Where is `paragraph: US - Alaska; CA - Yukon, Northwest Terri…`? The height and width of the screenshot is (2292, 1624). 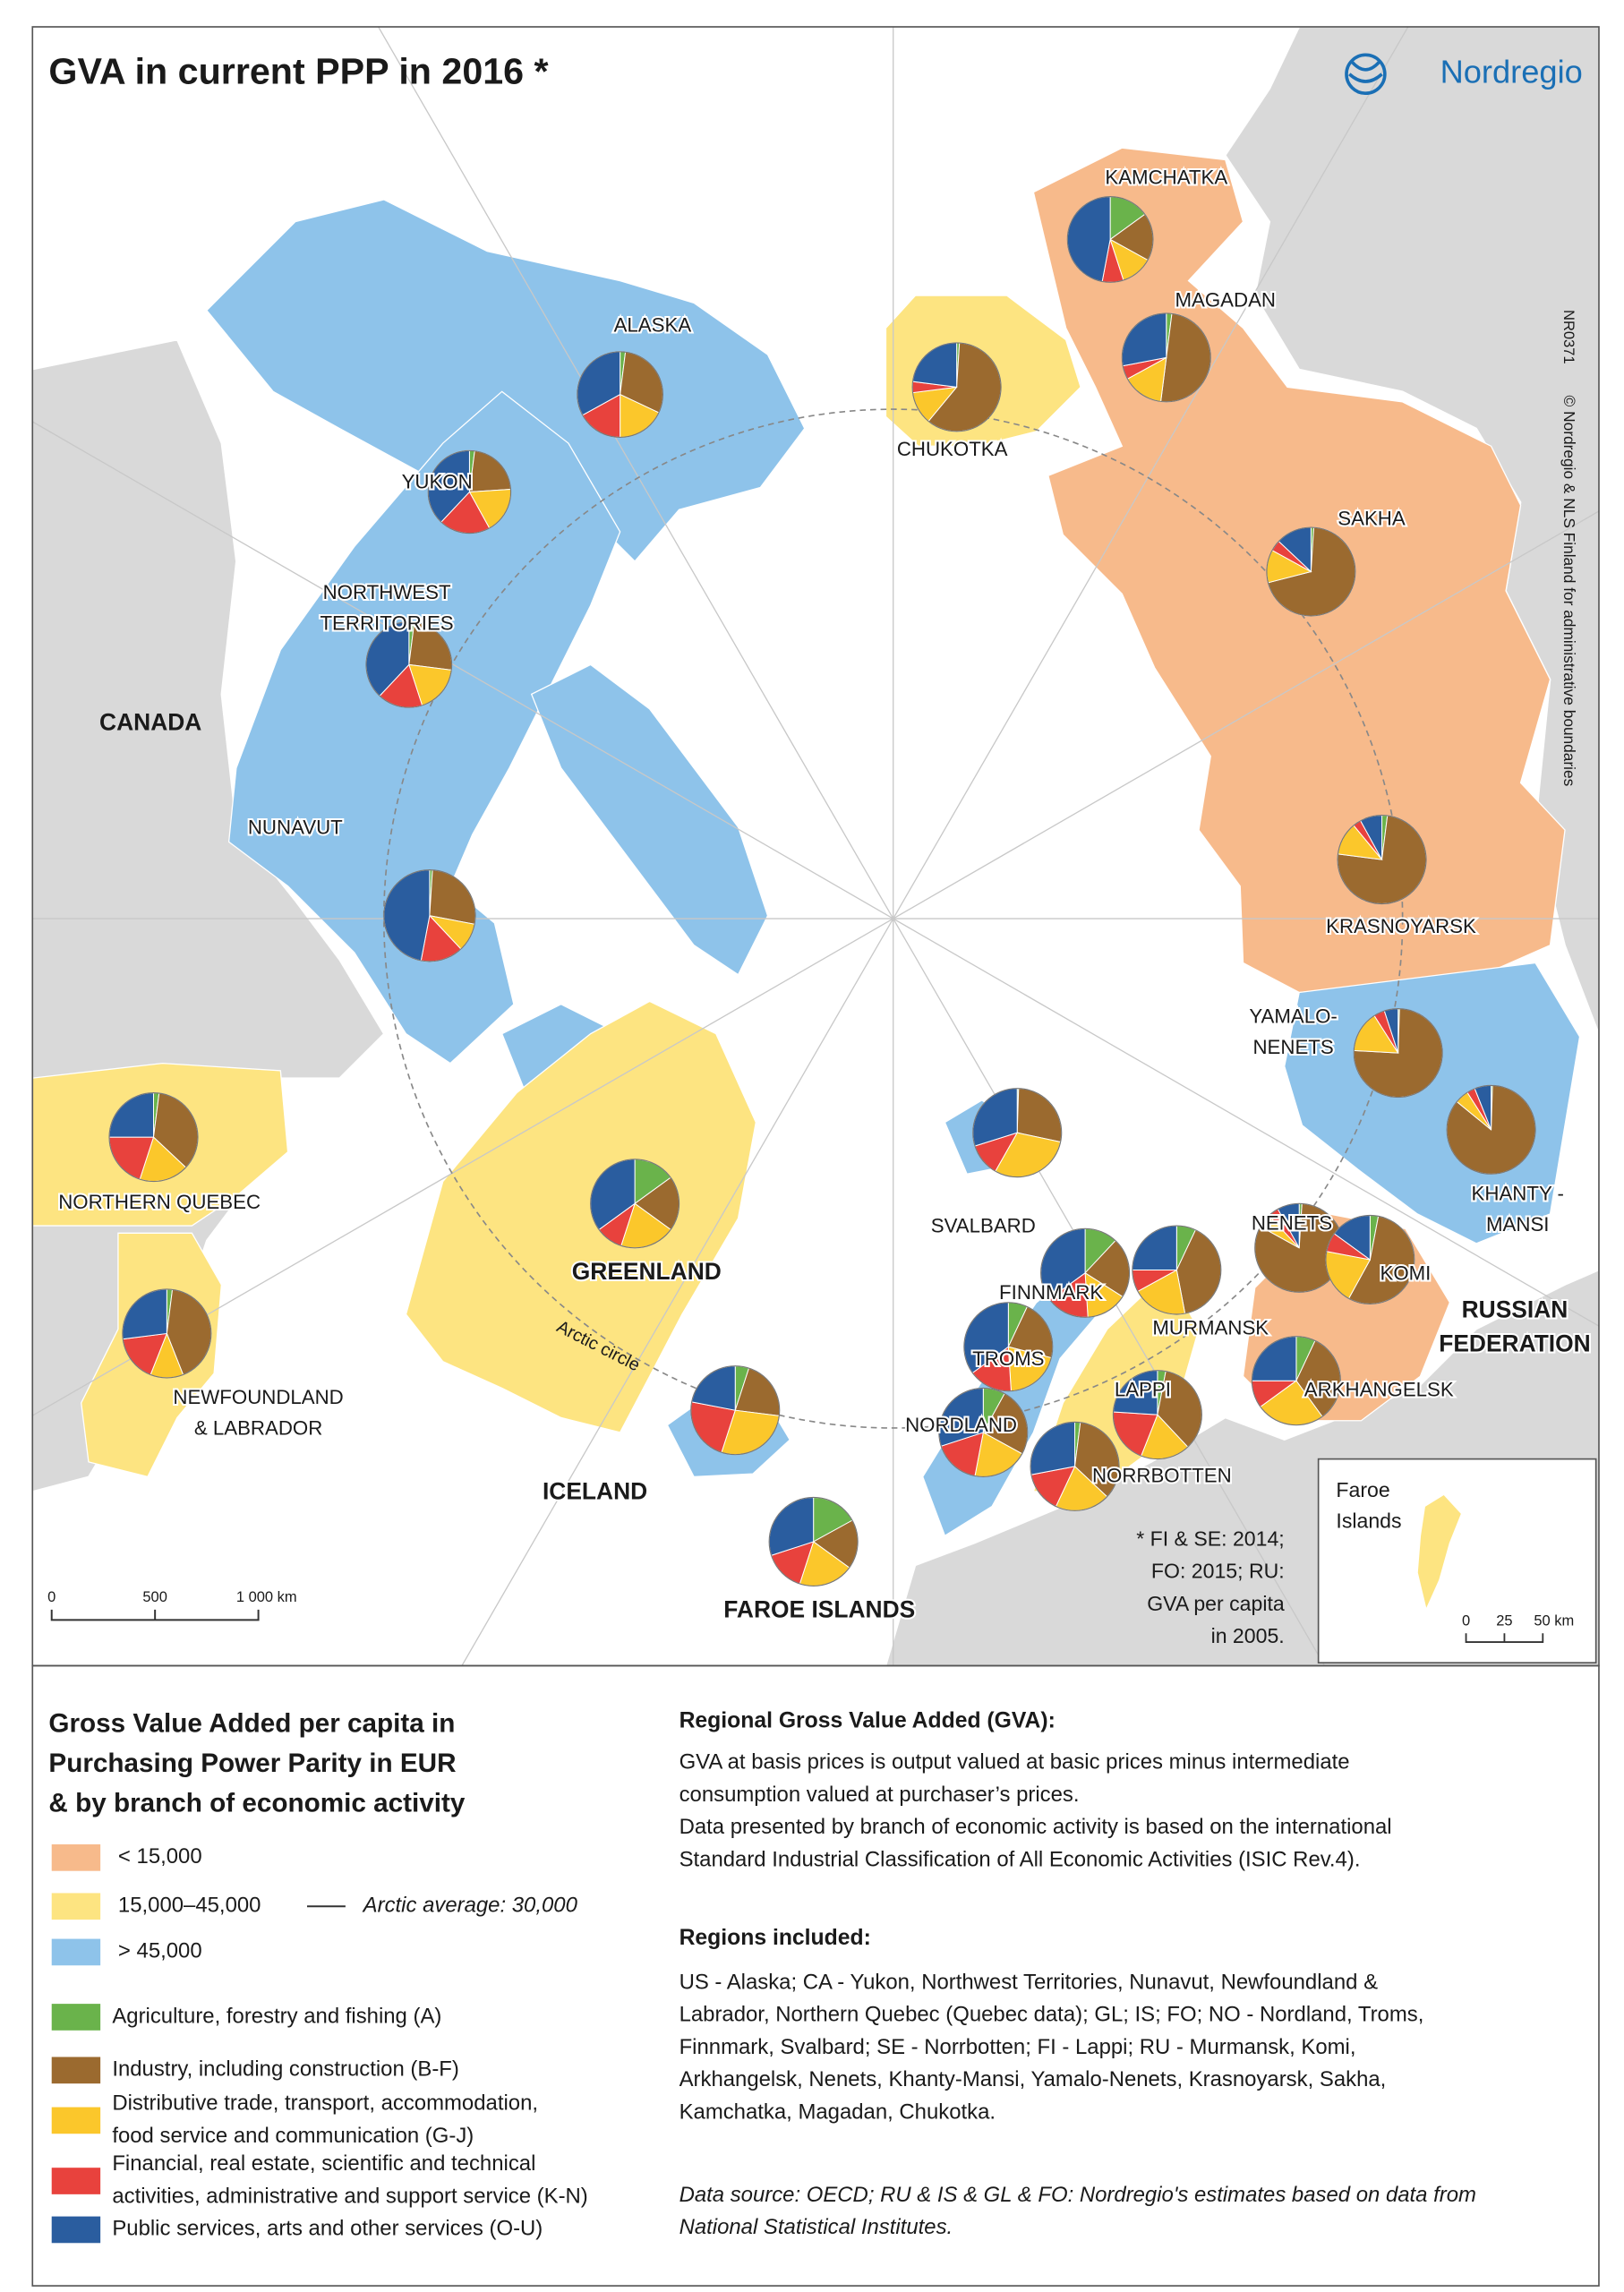
paragraph: US - Alaska; CA - Yukon, Northwest Terri… is located at coordinates (1029, 1982).